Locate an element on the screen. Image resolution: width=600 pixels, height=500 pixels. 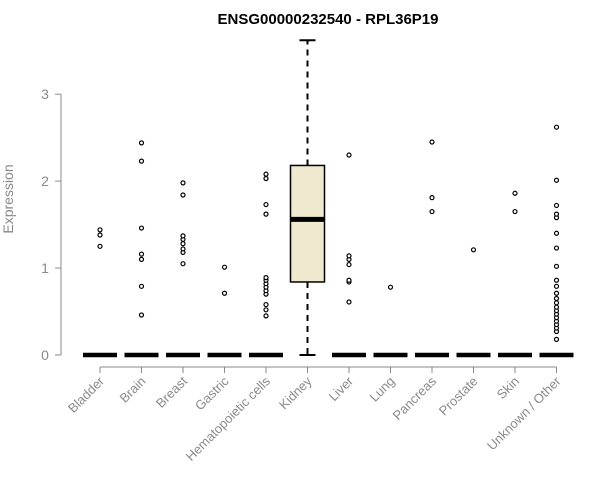
x-tick-label: Lung is located at coordinates (382, 389).